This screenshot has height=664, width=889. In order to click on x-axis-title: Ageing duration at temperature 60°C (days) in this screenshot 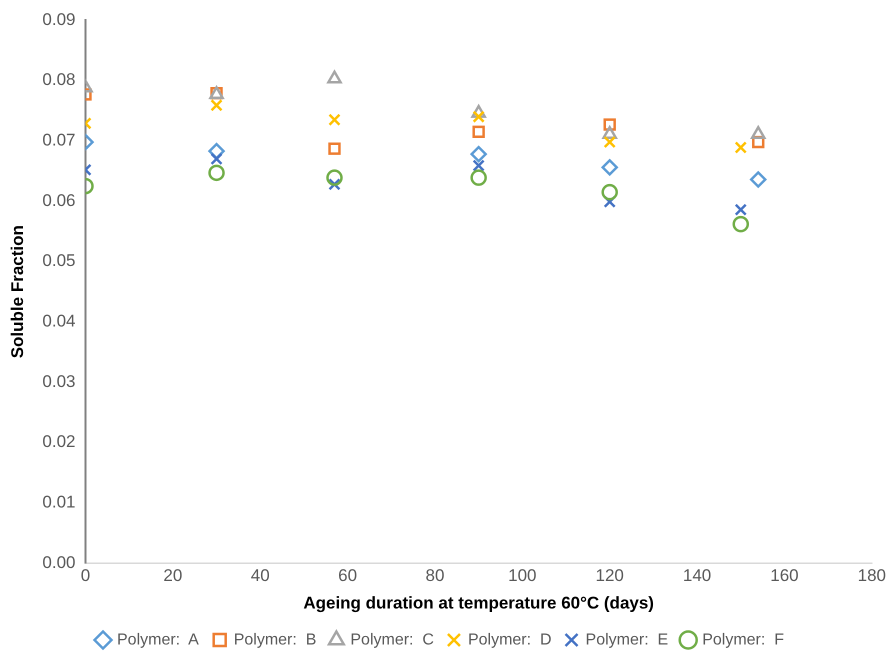, I will do `click(478, 602)`.